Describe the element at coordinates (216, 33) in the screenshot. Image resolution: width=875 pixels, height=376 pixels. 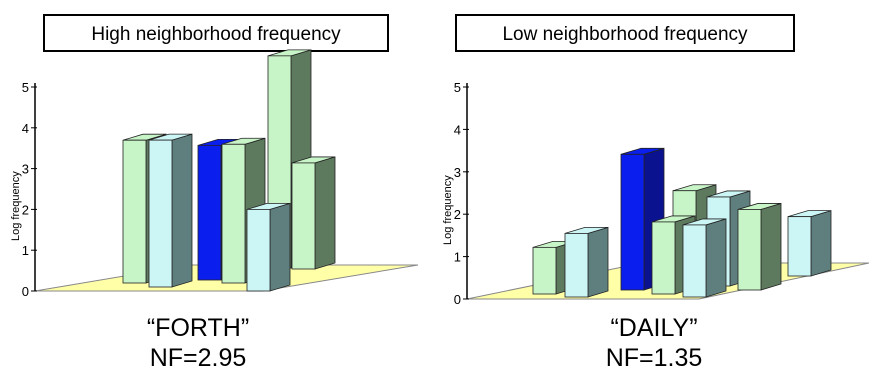
I see `chart-title-left: High neighborhood frequency` at that location.